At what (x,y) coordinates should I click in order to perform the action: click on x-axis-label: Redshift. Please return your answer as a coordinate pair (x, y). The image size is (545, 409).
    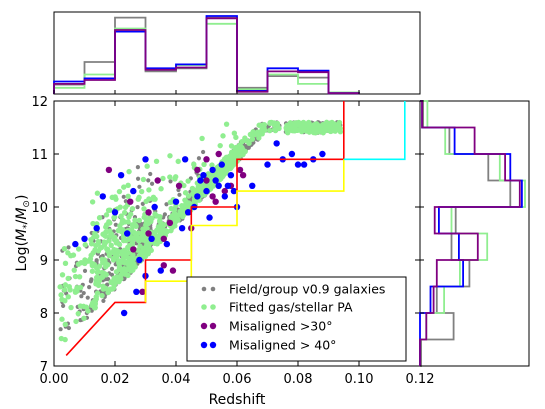
    Looking at the image, I should click on (237, 400).